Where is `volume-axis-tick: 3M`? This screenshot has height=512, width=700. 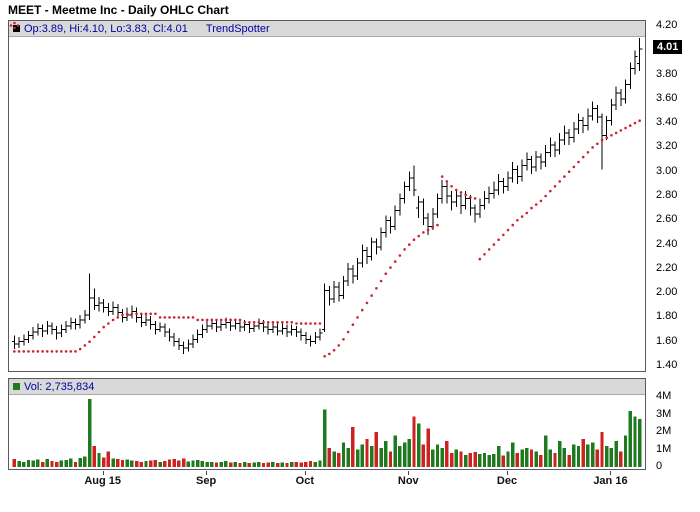 volume-axis-tick: 3M is located at coordinates (664, 413).